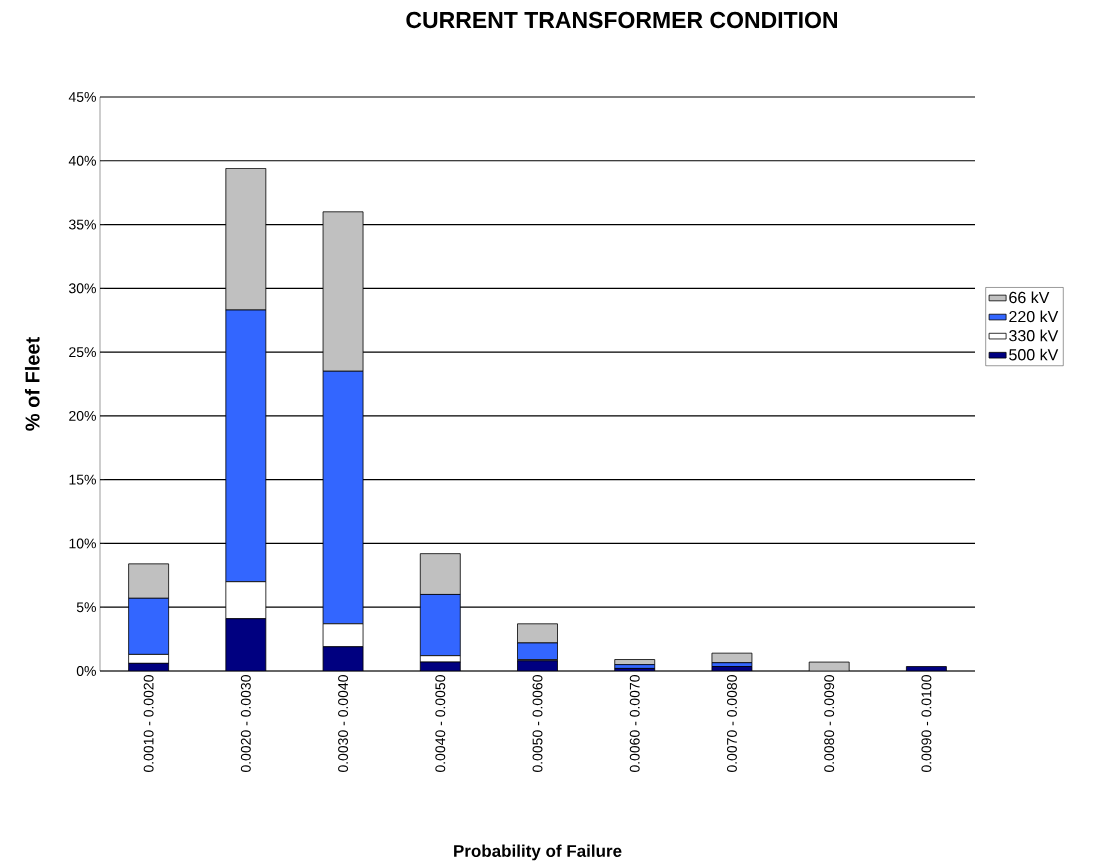 The width and height of the screenshot is (1096, 862). Describe the element at coordinates (621, 20) in the screenshot. I see `chart-title: CURRENT TRANSFORMER CONDITION` at that location.